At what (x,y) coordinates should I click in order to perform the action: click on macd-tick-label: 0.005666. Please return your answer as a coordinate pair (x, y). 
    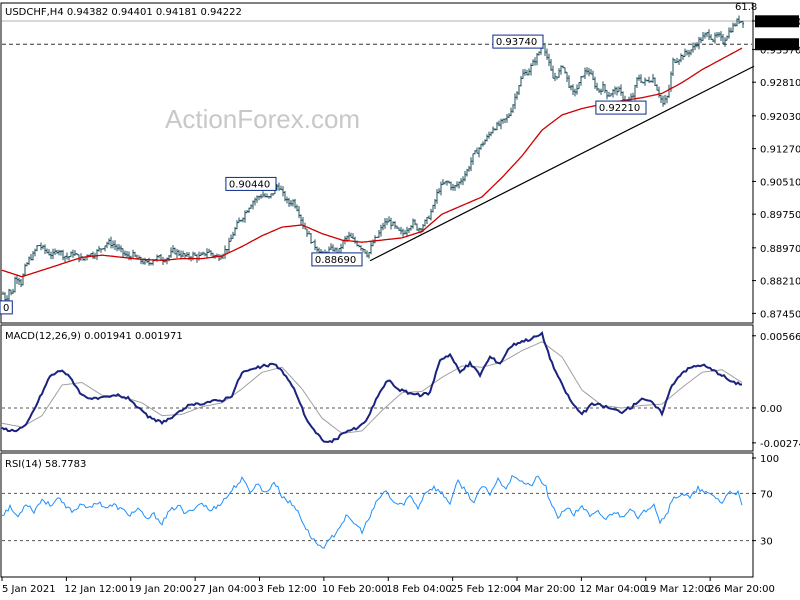
    Looking at the image, I should click on (780, 337).